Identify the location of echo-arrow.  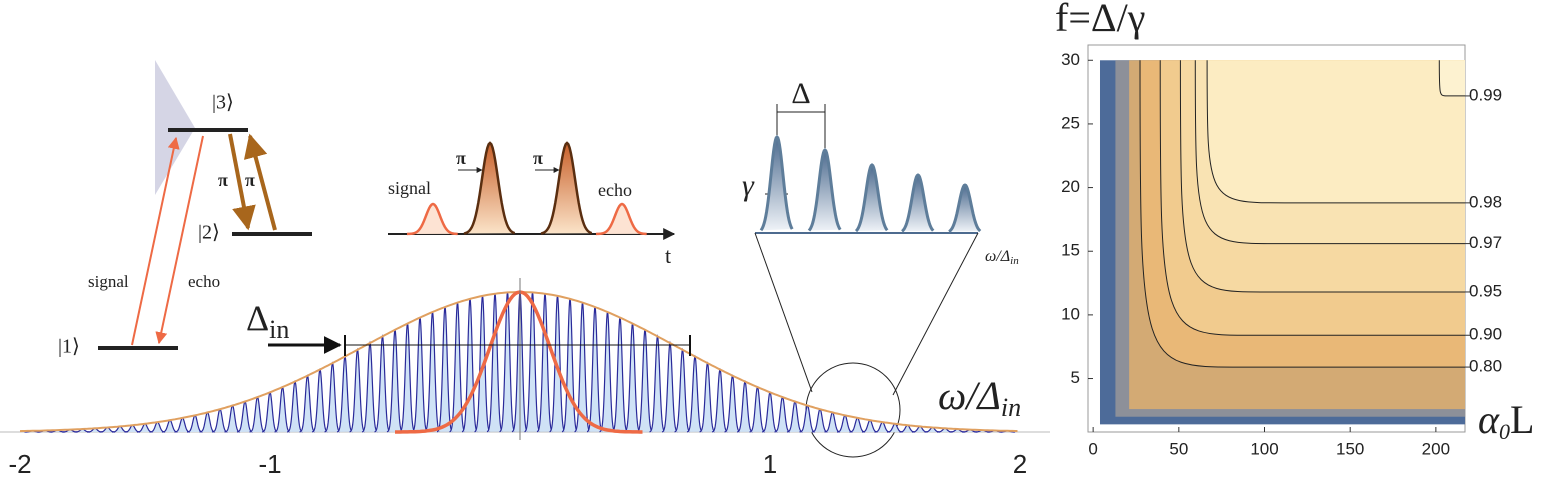
(179, 240).